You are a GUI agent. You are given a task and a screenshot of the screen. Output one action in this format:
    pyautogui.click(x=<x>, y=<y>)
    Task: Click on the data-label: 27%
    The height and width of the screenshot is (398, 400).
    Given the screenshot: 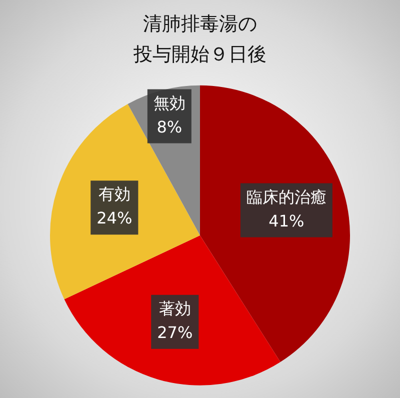 What is the action you would take?
    pyautogui.click(x=175, y=332)
    